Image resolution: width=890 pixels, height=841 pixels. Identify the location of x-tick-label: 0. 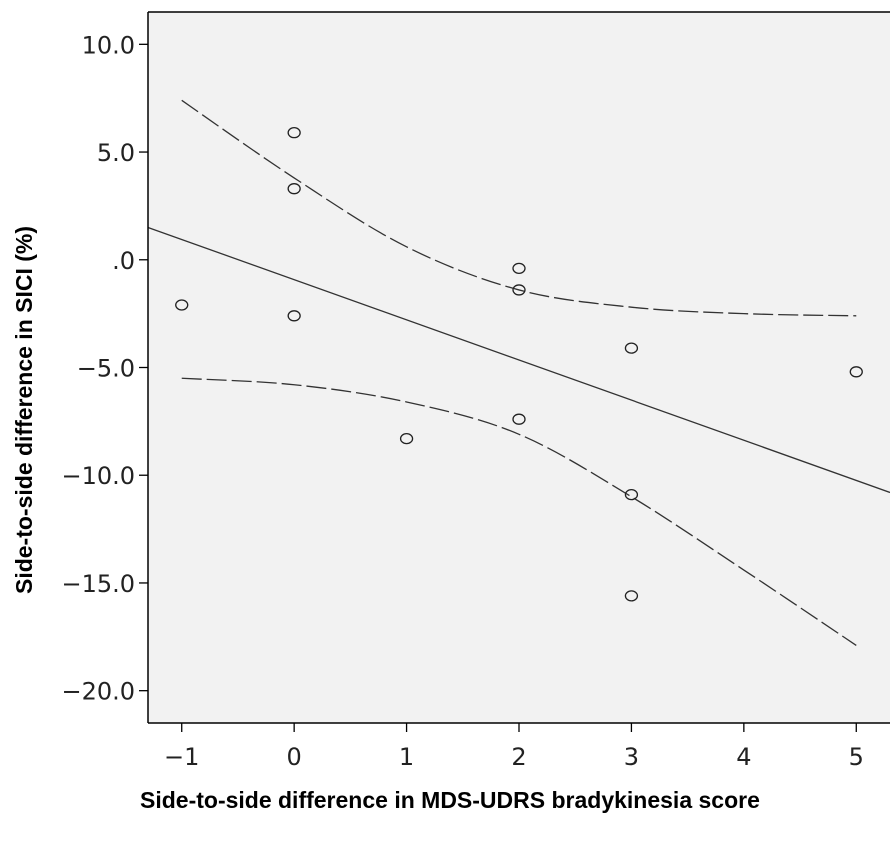
(294, 757).